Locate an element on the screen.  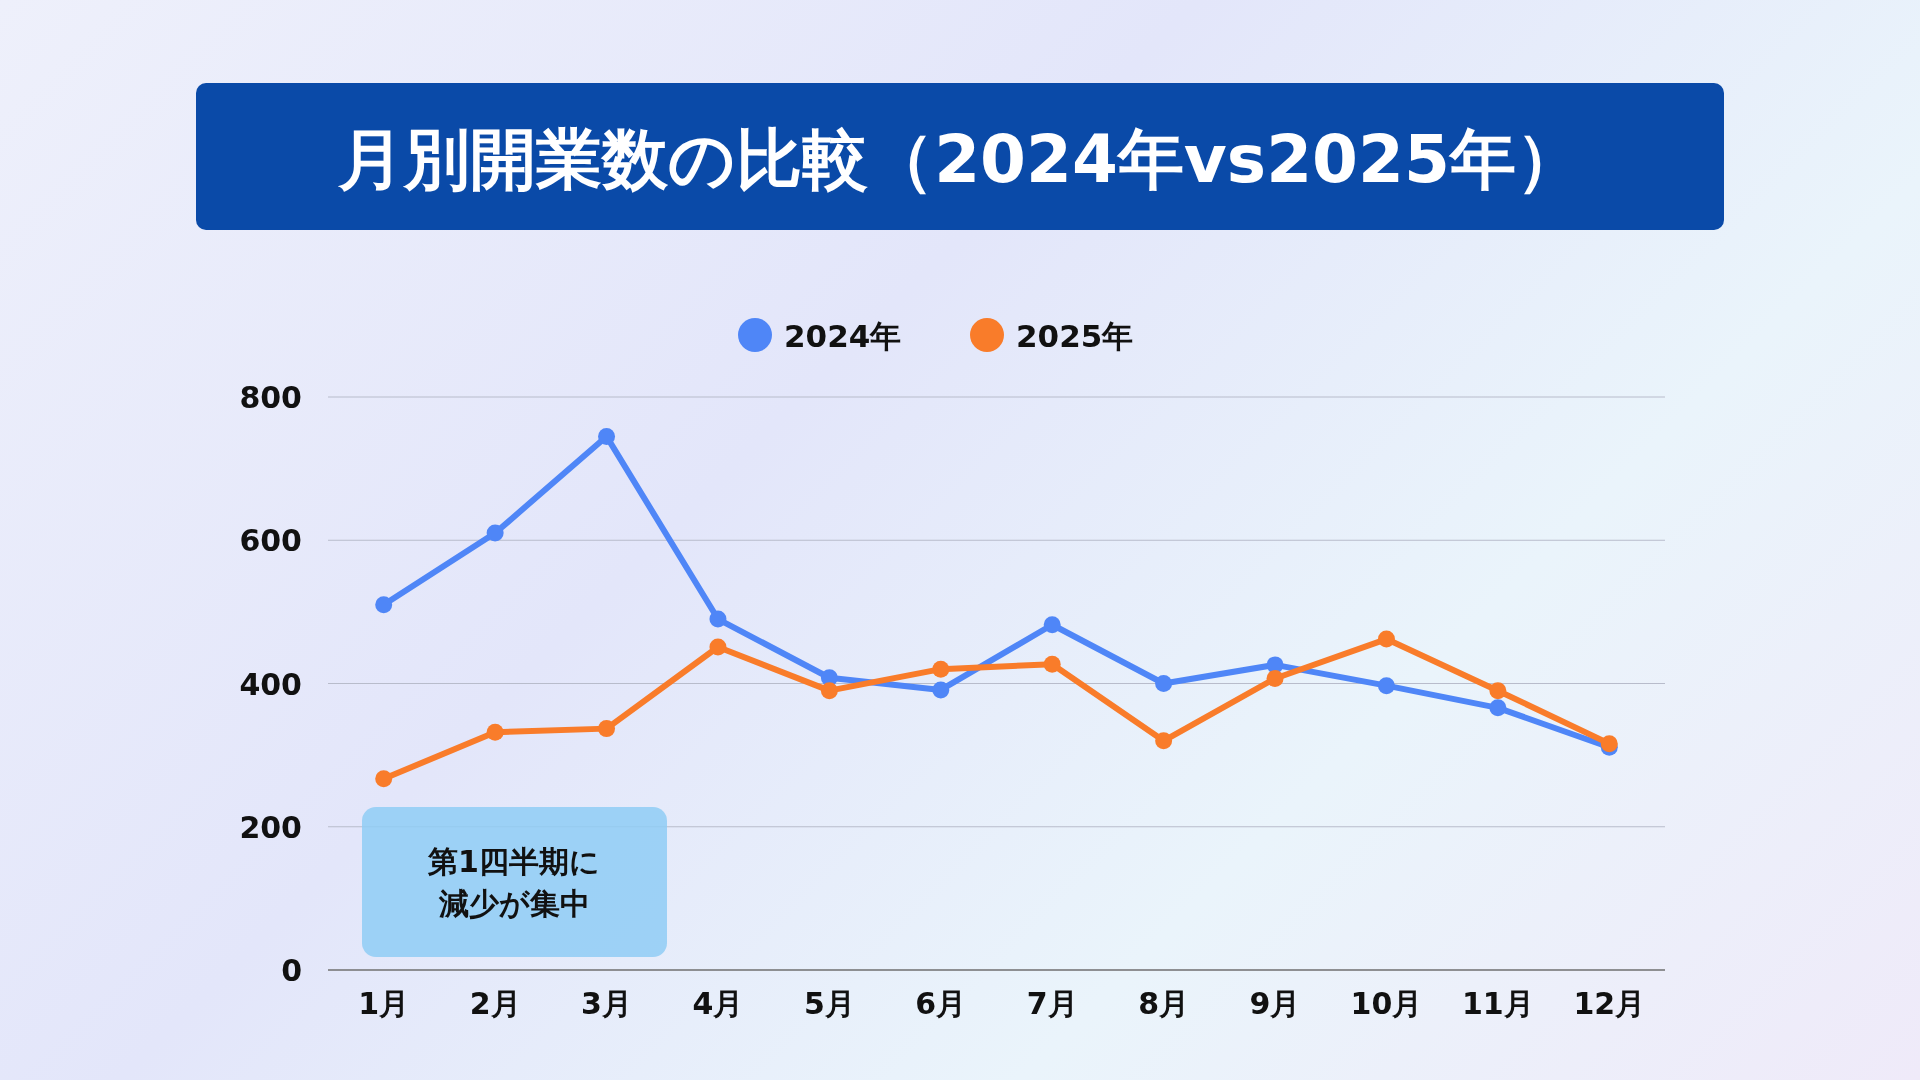
x-tick-label: 12月 is located at coordinates (1609, 1003).